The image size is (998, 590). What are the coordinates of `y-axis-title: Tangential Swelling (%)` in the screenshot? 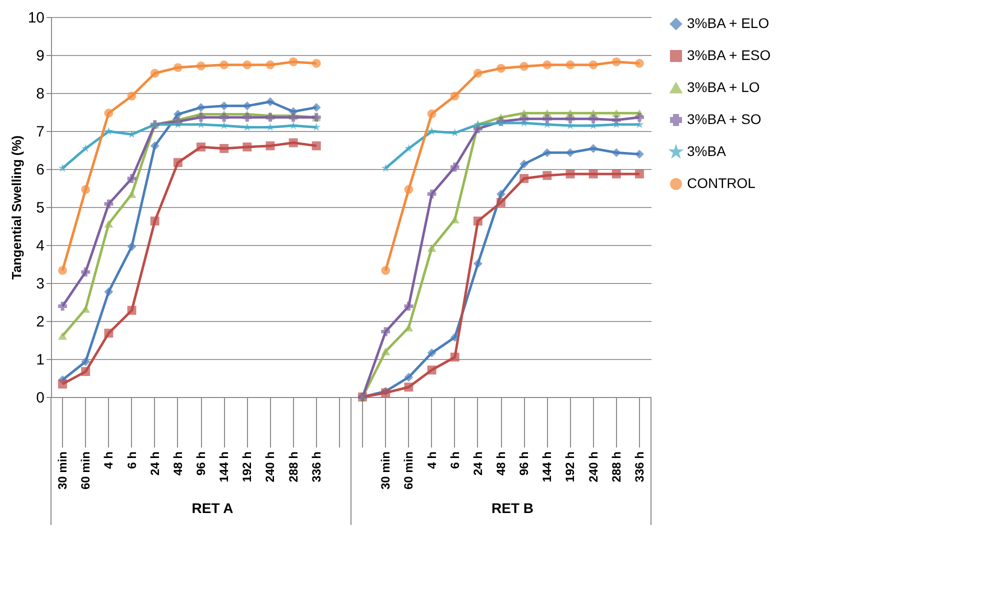 It's located at (16, 207).